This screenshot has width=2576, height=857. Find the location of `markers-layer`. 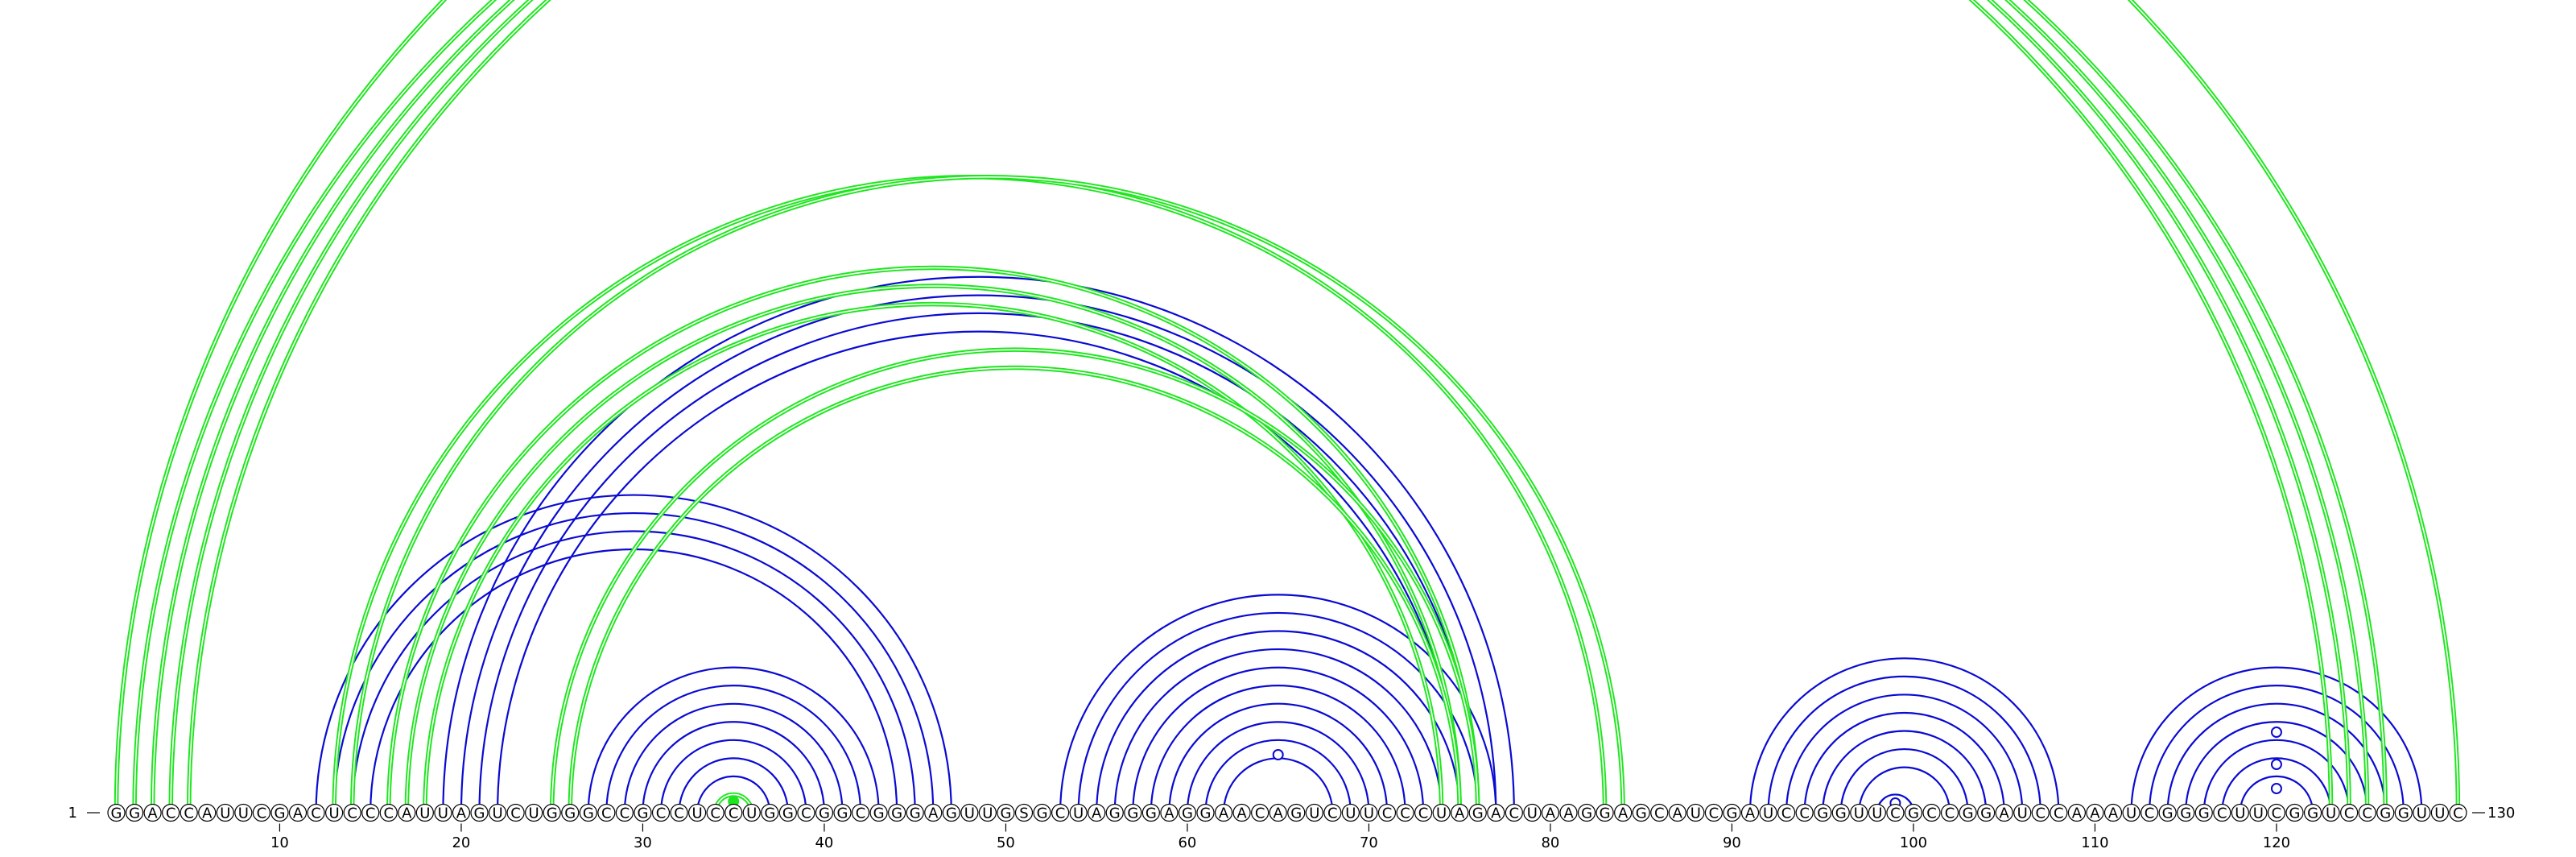

markers-layer is located at coordinates (1505, 768).